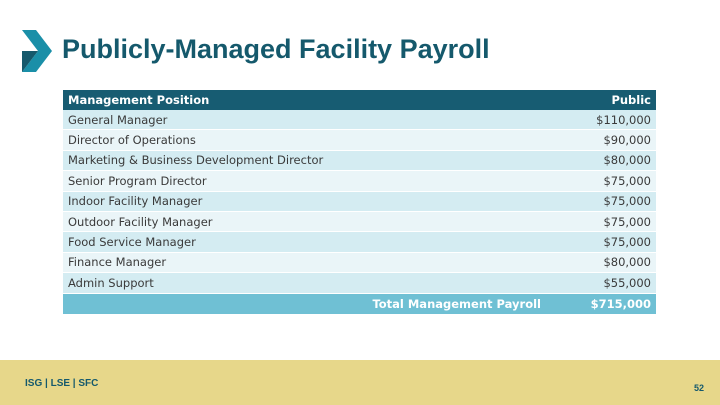 This screenshot has height=405, width=720. Describe the element at coordinates (314, 303) in the screenshot. I see `total-label: Total Management Payroll` at that location.